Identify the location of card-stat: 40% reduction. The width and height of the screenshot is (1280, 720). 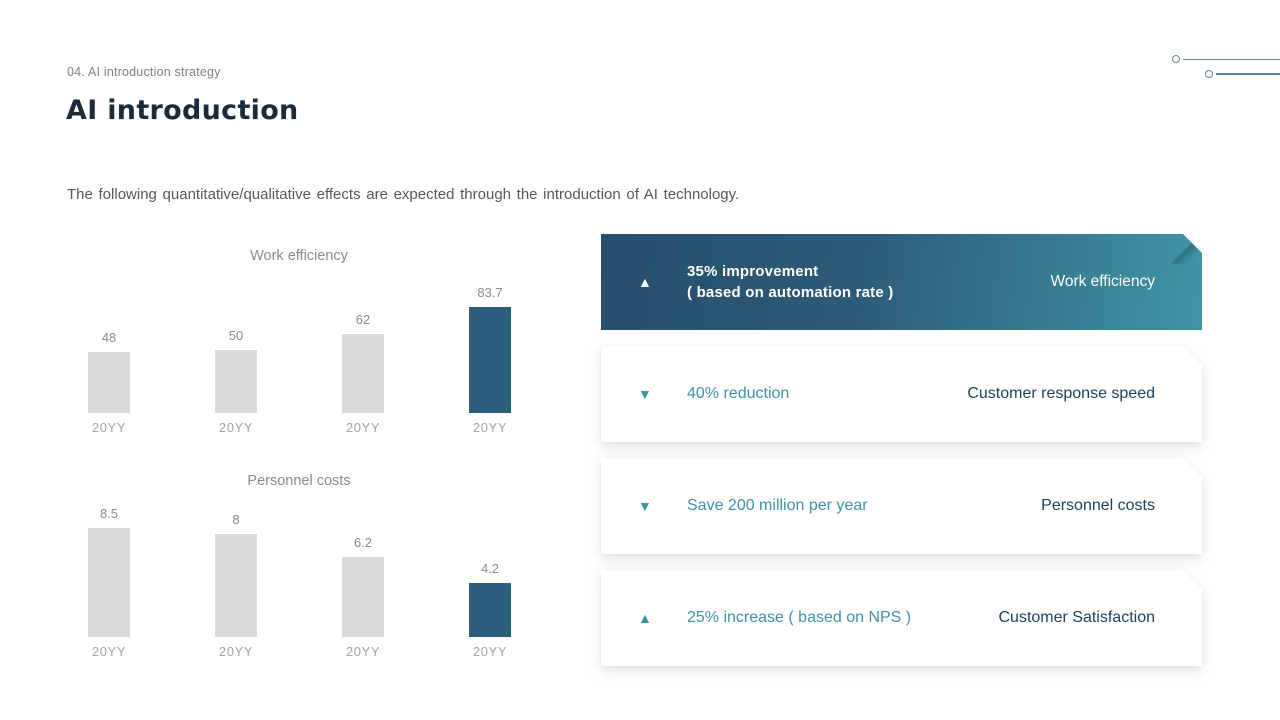
(738, 393).